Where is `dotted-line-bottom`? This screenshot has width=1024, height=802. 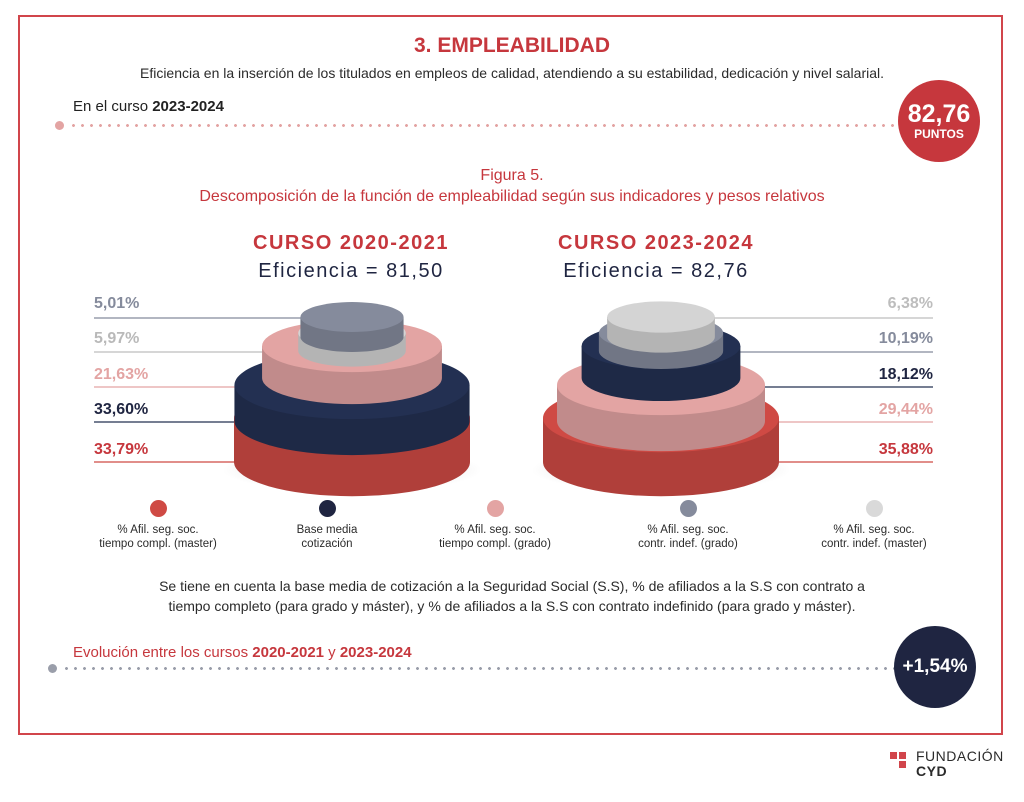 dotted-line-bottom is located at coordinates (473, 668).